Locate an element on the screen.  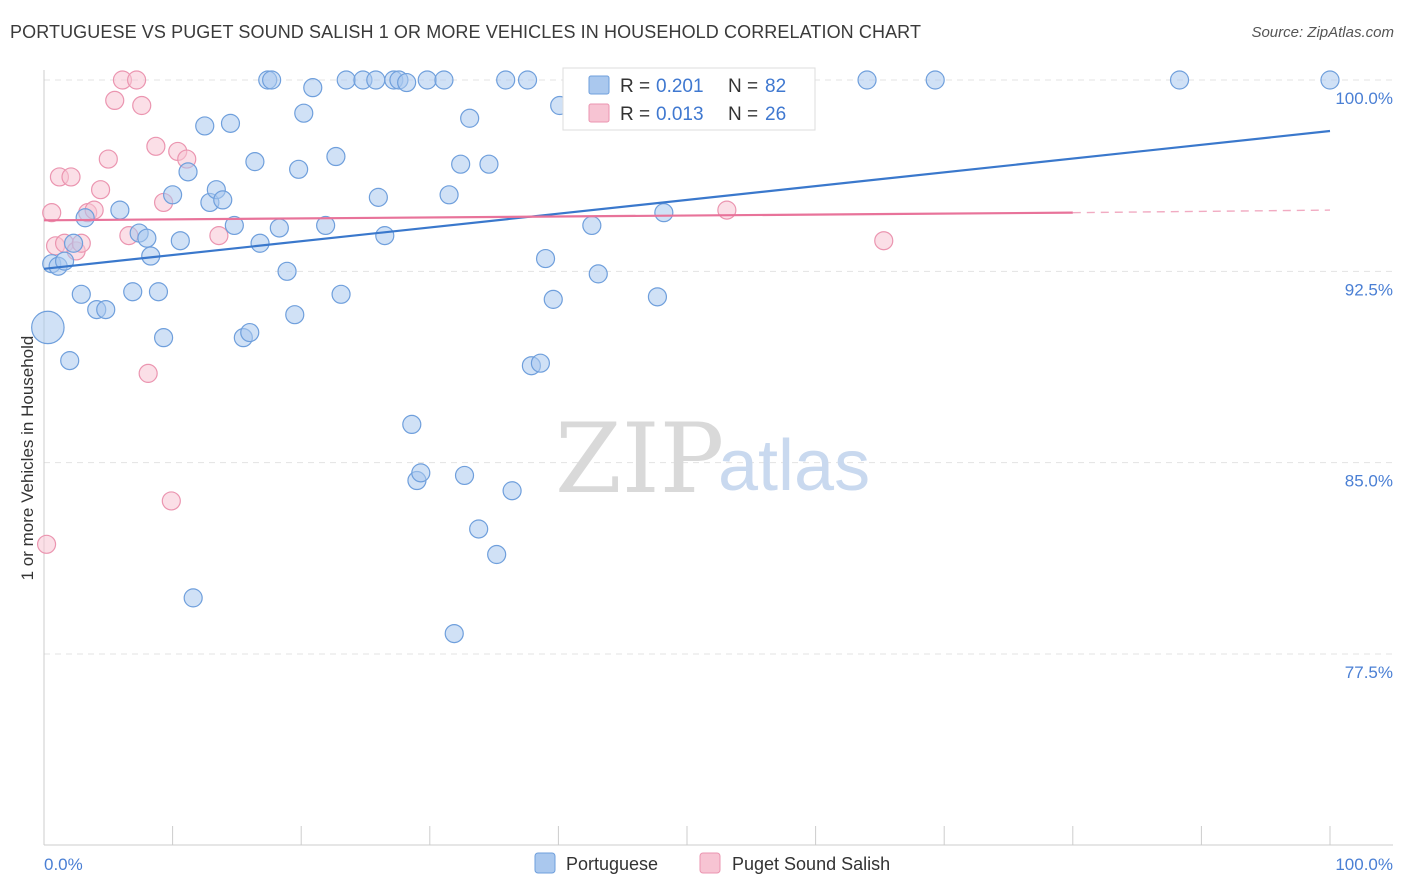
watermark: ZIP atlas is located at coordinates (712, 459).